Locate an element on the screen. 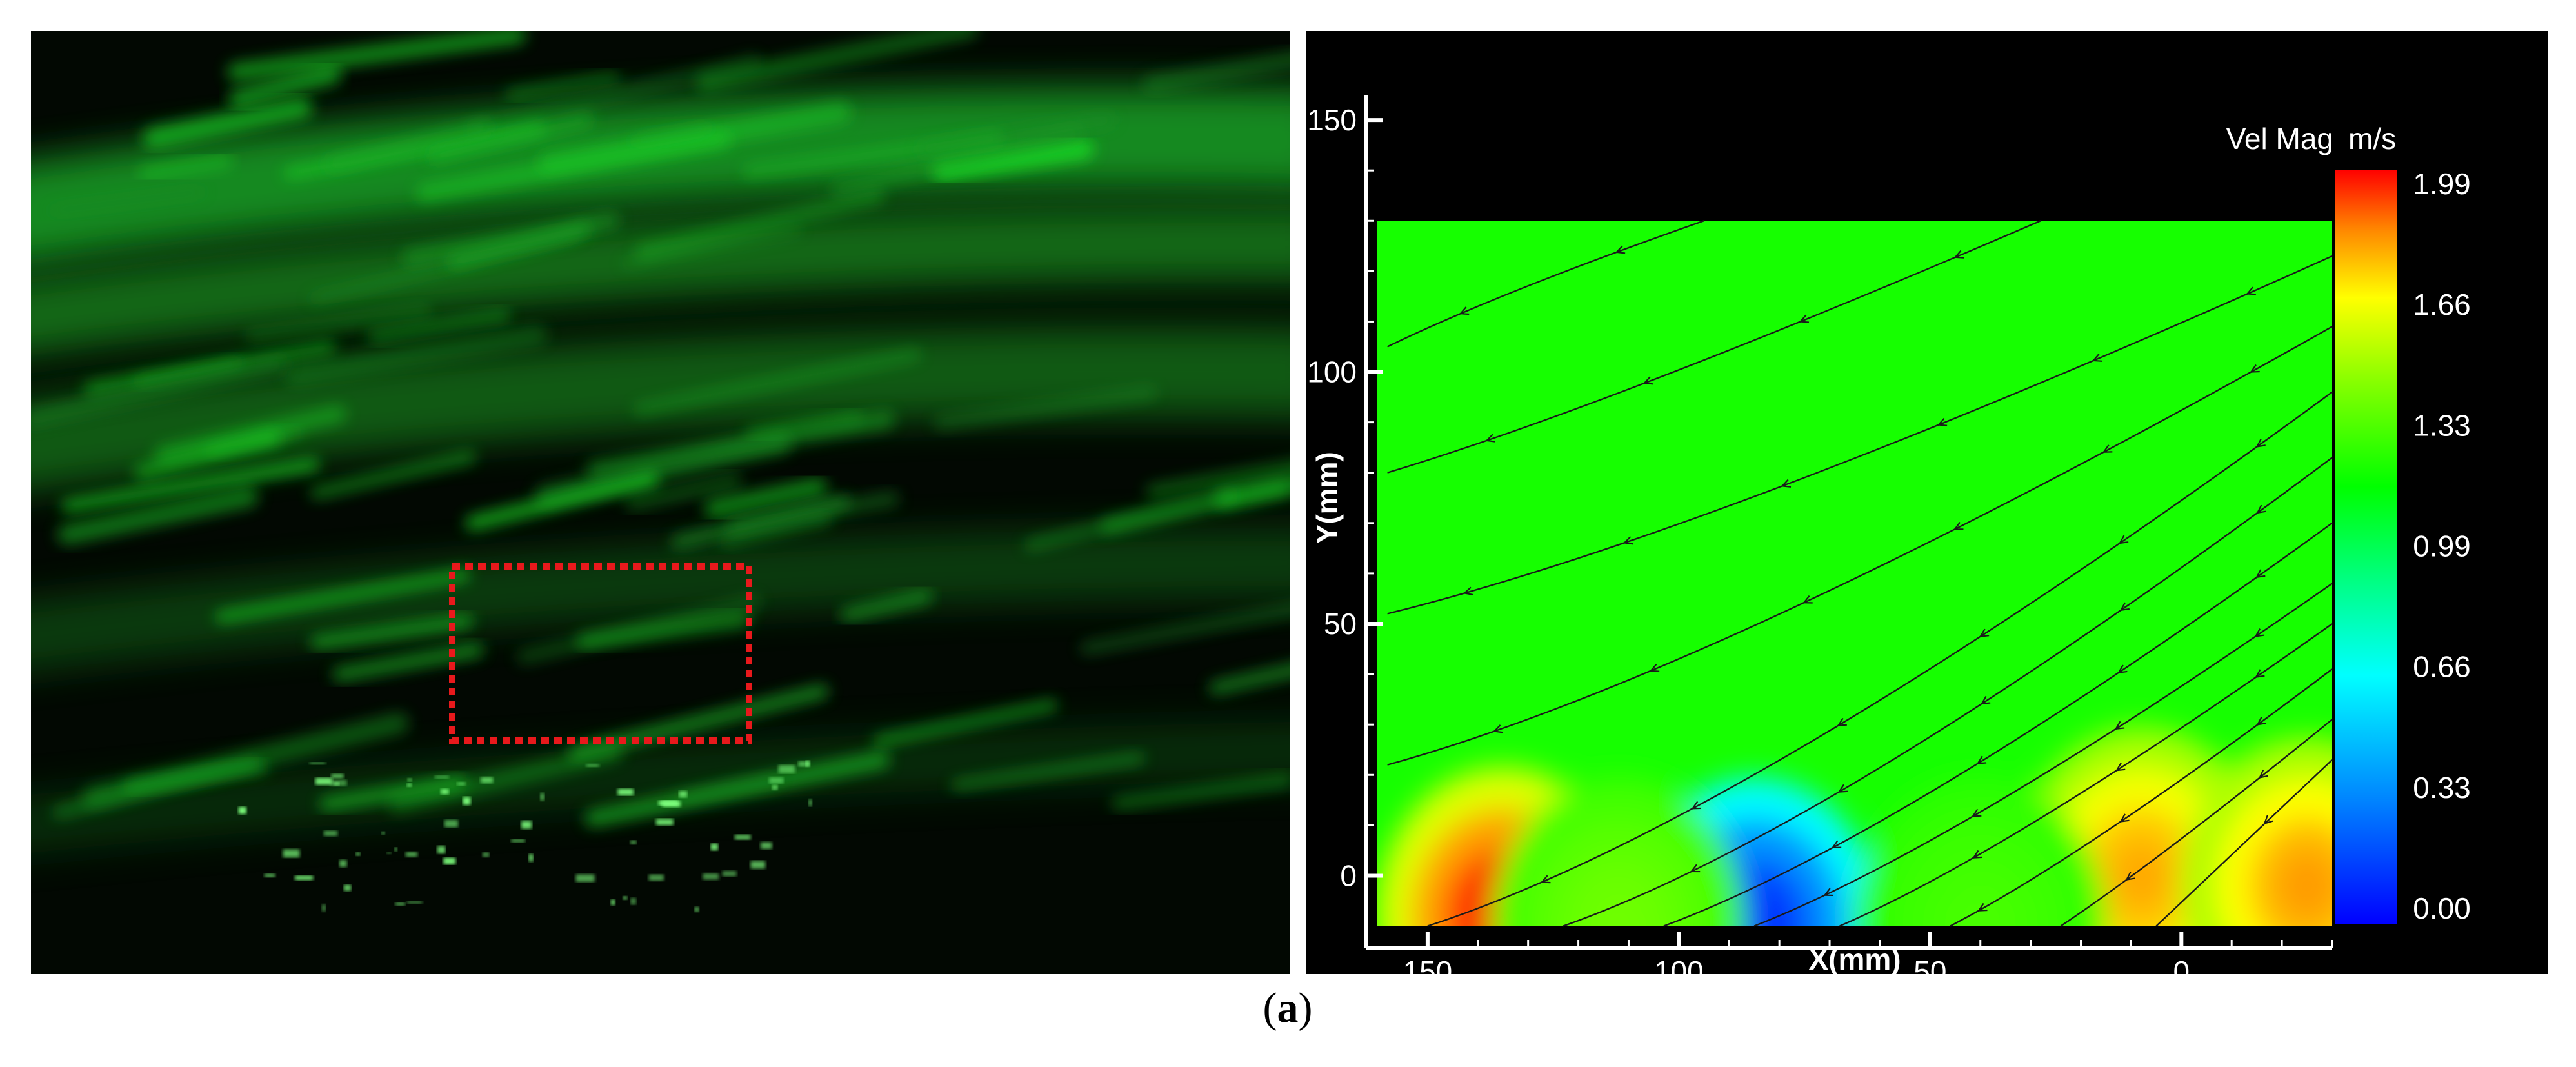 Image resolution: width=2576 pixels, height=1067 pixels. y-tick-label: 0 is located at coordinates (1348, 875).